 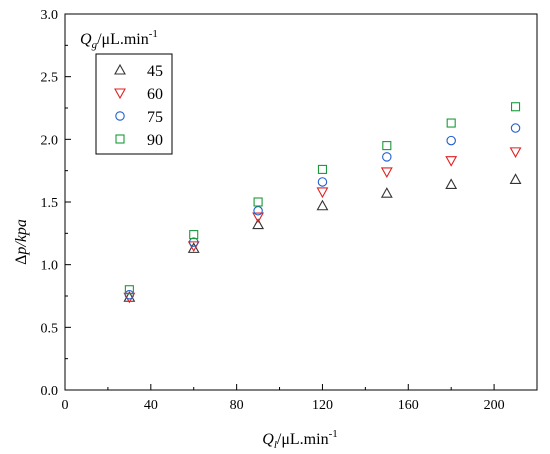 I want to click on legend-label-45: 45, so click(x=155, y=71).